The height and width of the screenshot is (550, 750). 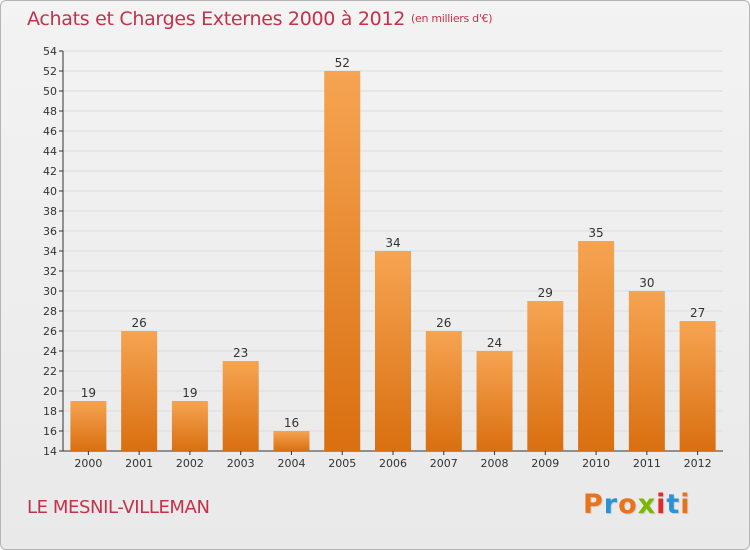 What do you see at coordinates (50, 431) in the screenshot?
I see `y-tick-label: 16` at bounding box center [50, 431].